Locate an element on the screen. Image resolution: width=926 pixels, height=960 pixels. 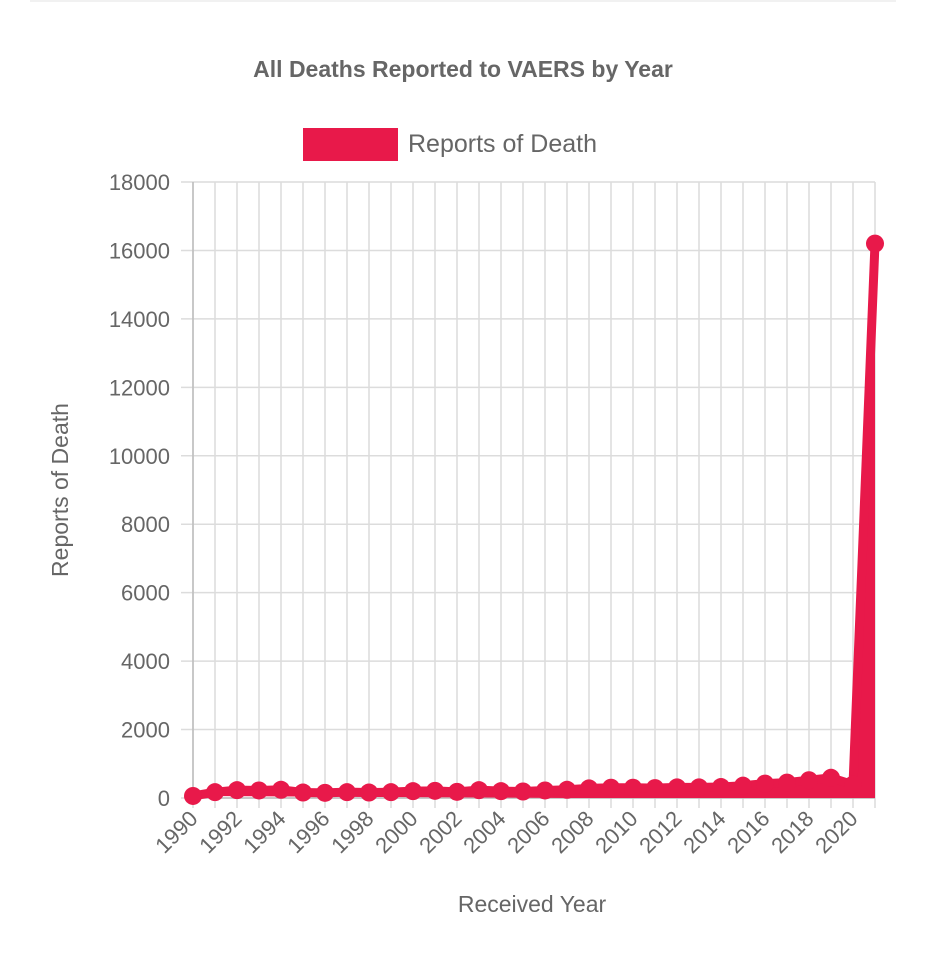
x-tick-label: 2010 is located at coordinates (616, 832).